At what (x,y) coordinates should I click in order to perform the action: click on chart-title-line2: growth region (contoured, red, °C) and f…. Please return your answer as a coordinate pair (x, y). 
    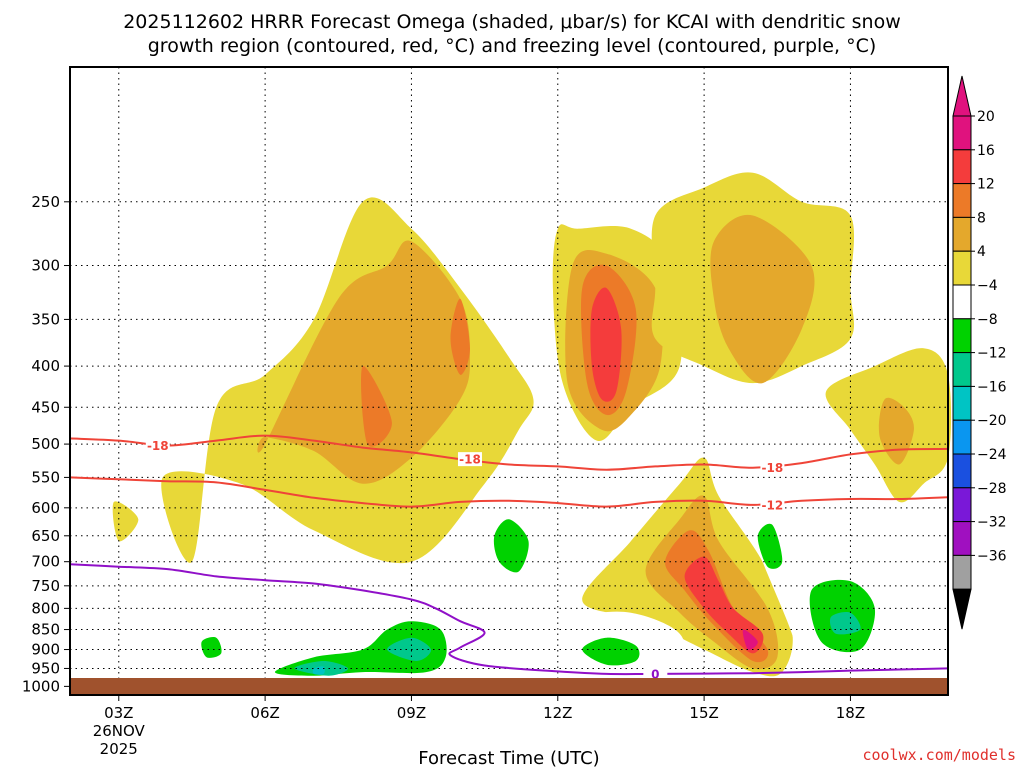
    Looking at the image, I should click on (512, 46).